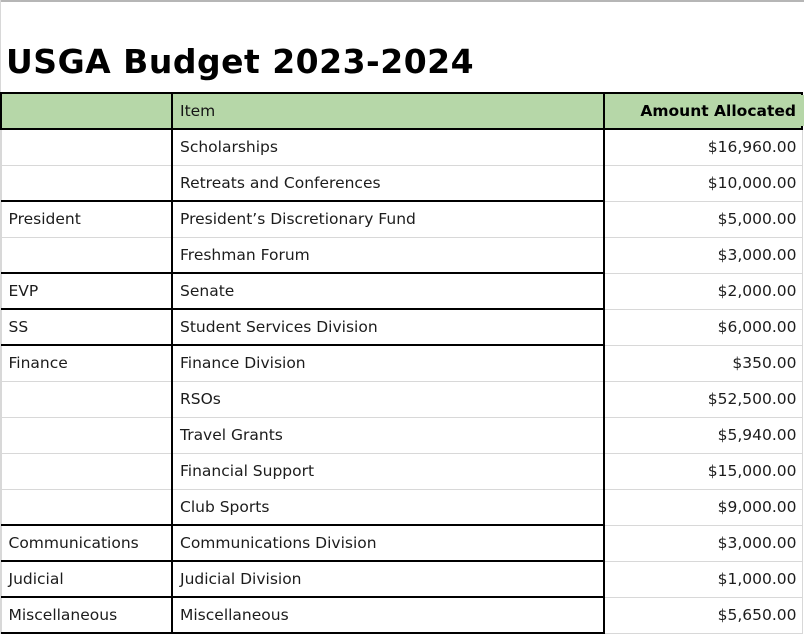 This screenshot has width=804, height=634. I want to click on amount-cell: $15,000.00, so click(703, 470).